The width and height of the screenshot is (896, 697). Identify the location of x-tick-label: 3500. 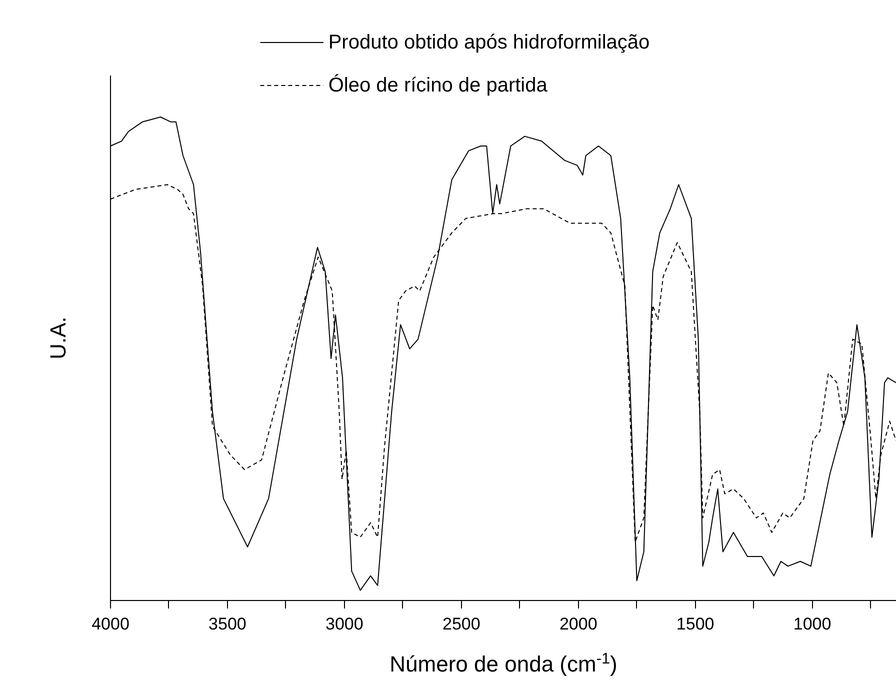
(227, 624).